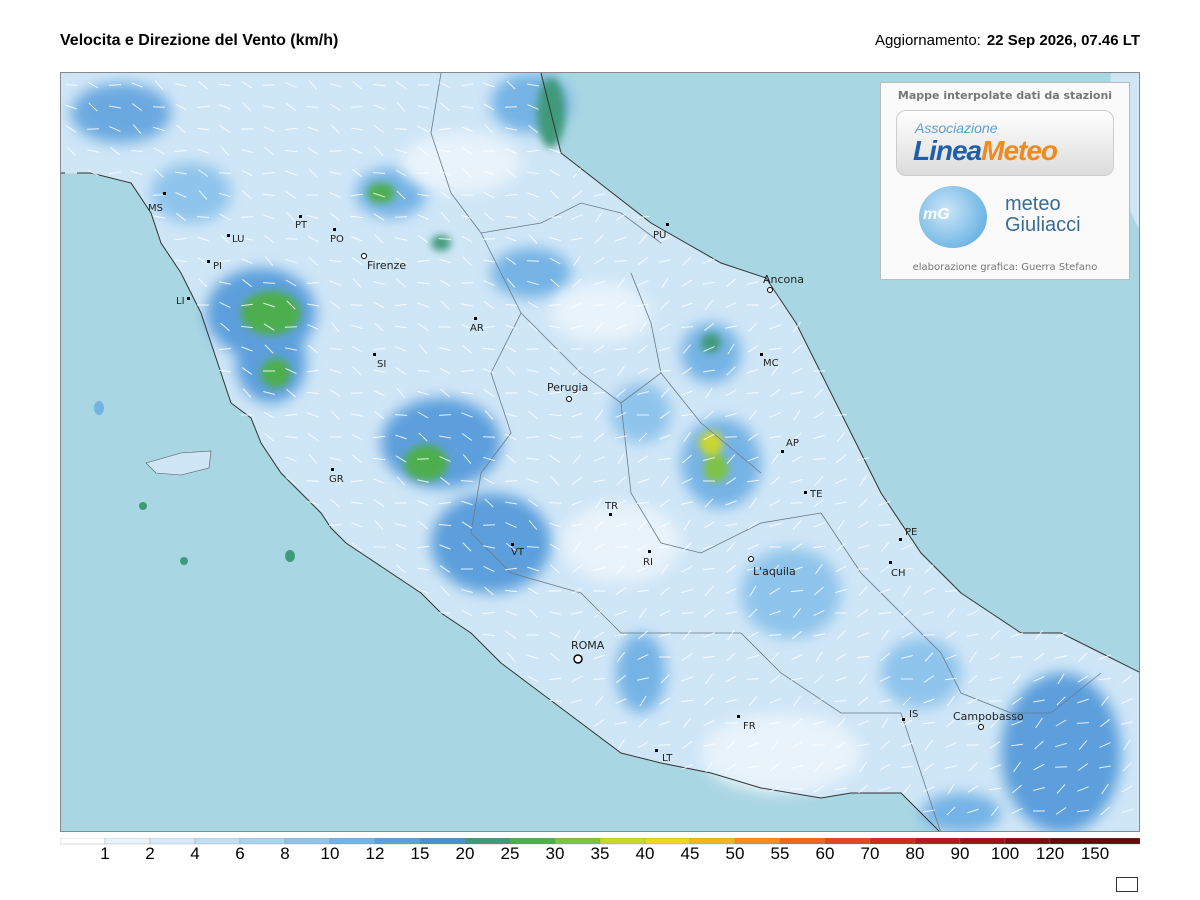 This screenshot has width=1200, height=900. Describe the element at coordinates (420, 853) in the screenshot. I see `legend-value: 15` at that location.